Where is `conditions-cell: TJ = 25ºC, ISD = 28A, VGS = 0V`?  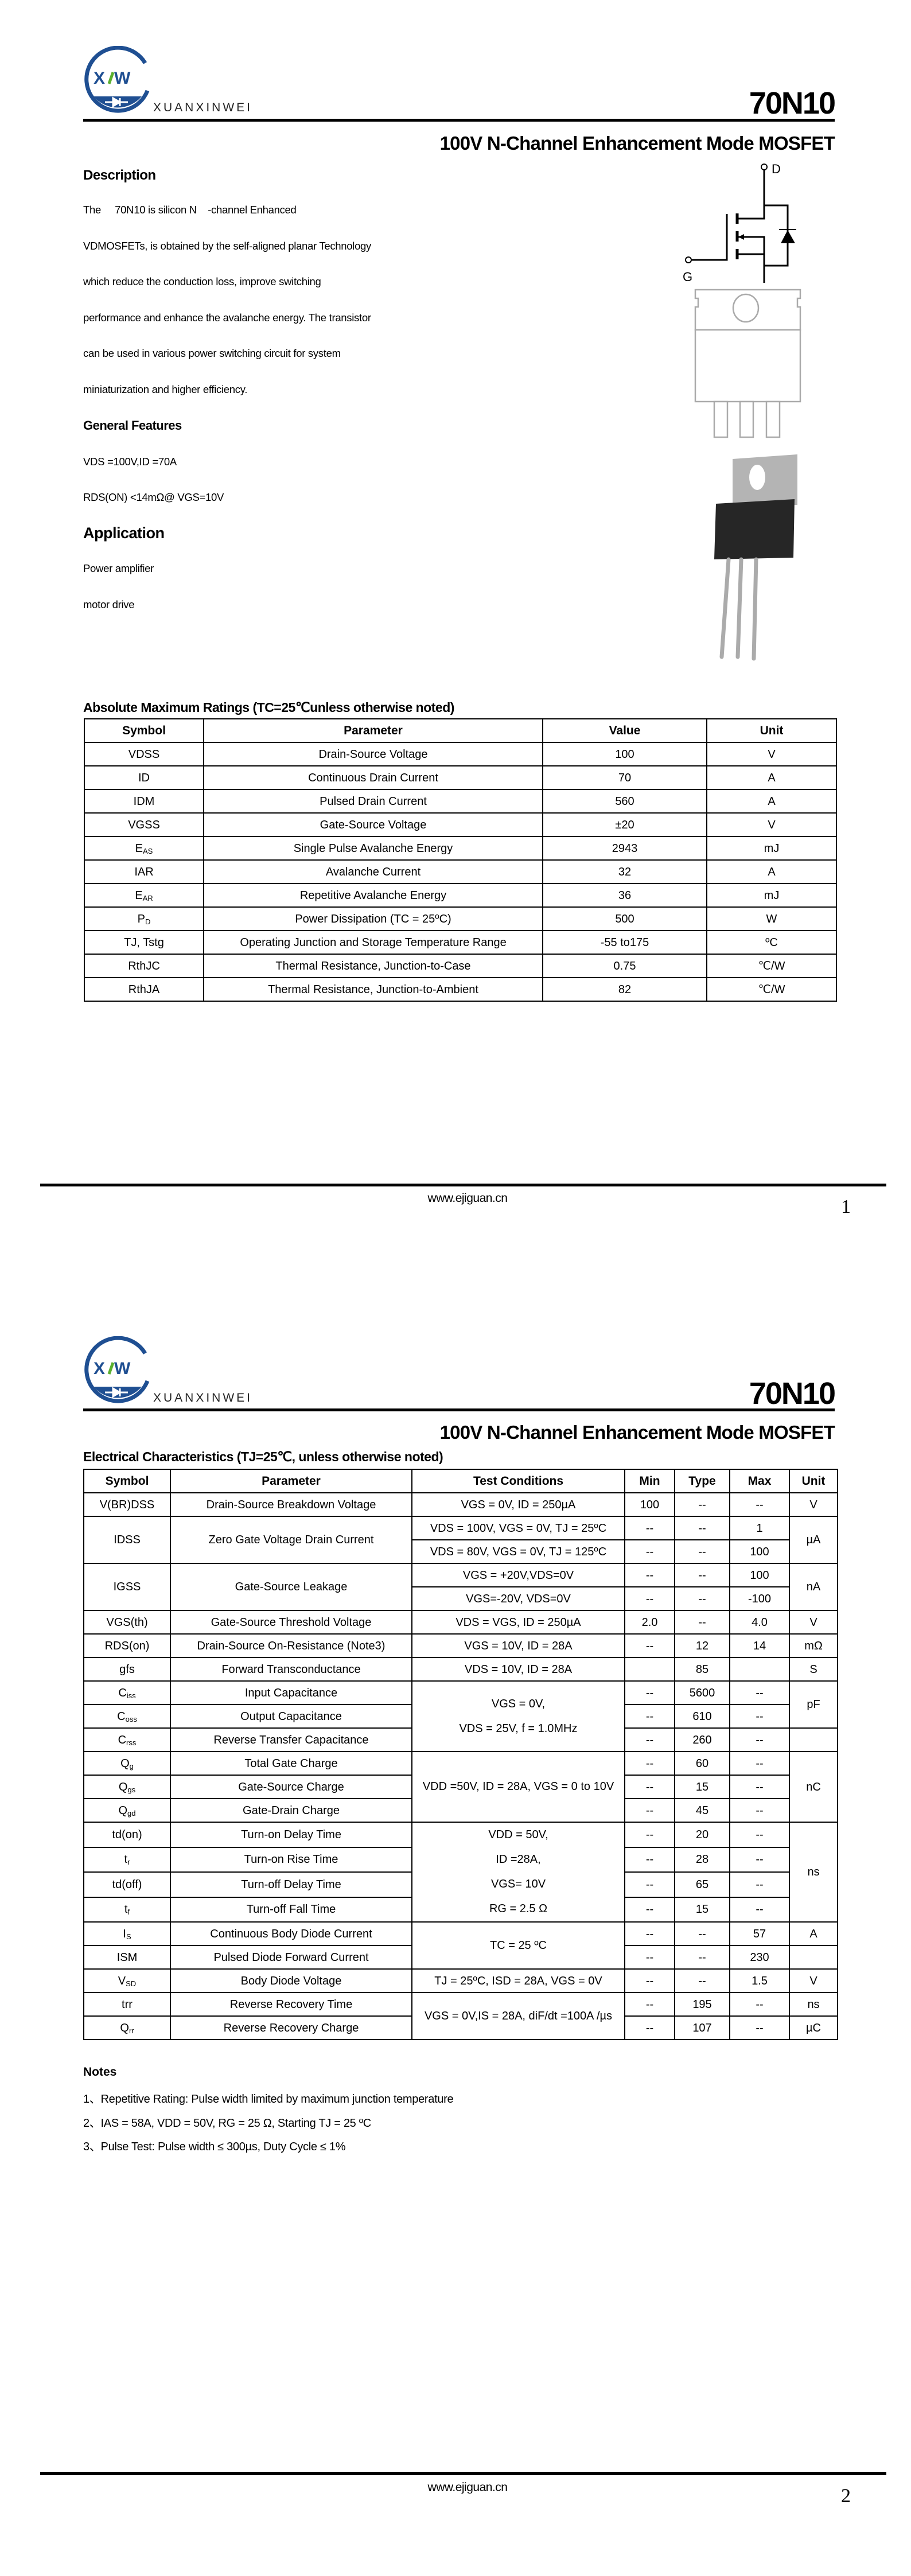
conditions-cell: TJ = 25ºC, ISD = 28A, VGS = 0V is located at coordinates (518, 1980).